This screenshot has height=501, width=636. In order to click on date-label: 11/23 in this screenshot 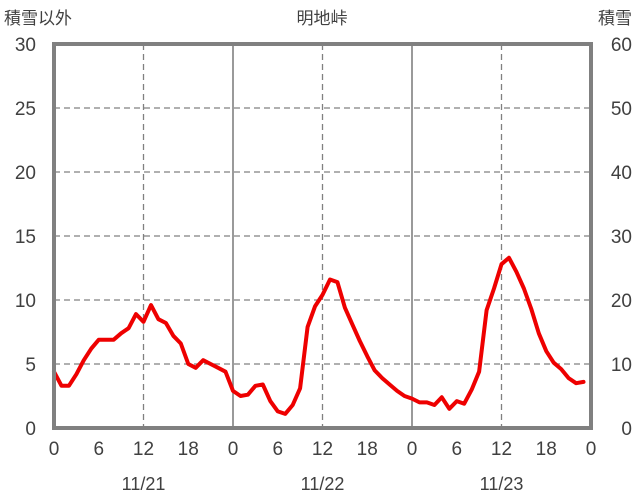, I will do `click(502, 484)`.